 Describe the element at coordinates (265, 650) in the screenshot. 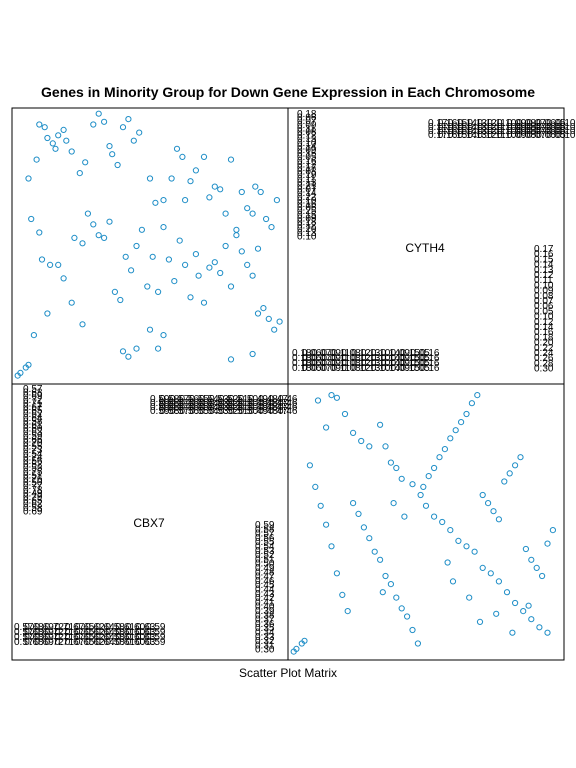

I see `tick-label: 0.30` at that location.